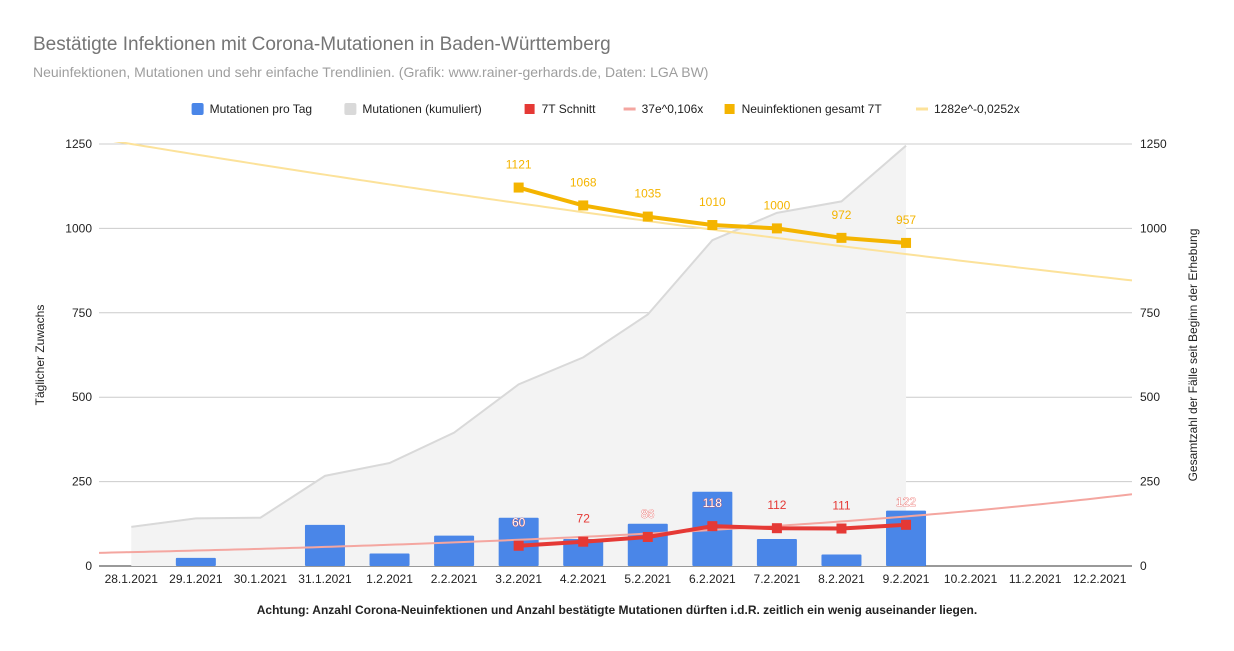  Describe the element at coordinates (261, 109) in the screenshot. I see `legend-label: Mutationen pro Tag` at that location.